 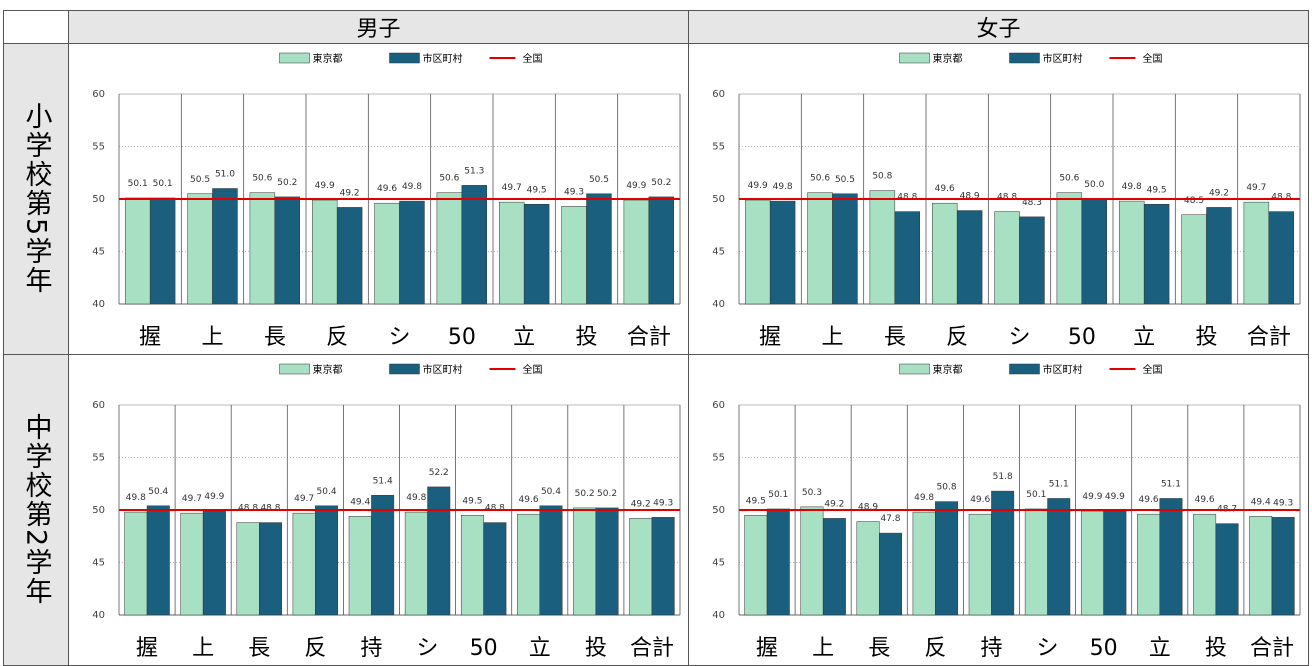 What do you see at coordinates (399, 337) in the screenshot?
I see `category-label: シ` at bounding box center [399, 337].